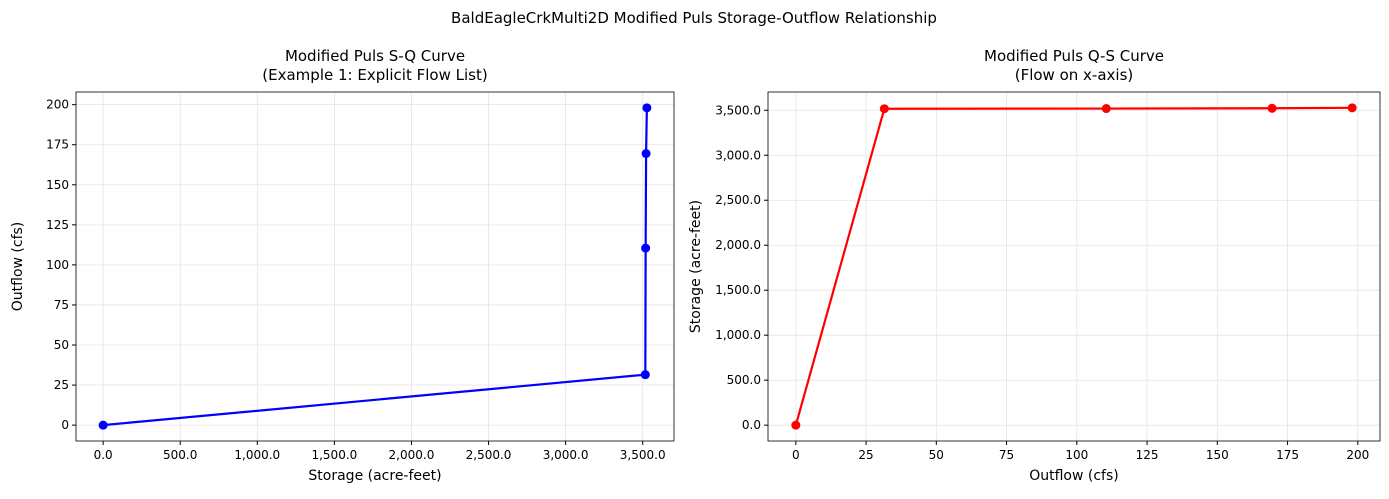 The height and width of the screenshot is (499, 1389). I want to click on y-tick-label: 150, so click(57, 185).